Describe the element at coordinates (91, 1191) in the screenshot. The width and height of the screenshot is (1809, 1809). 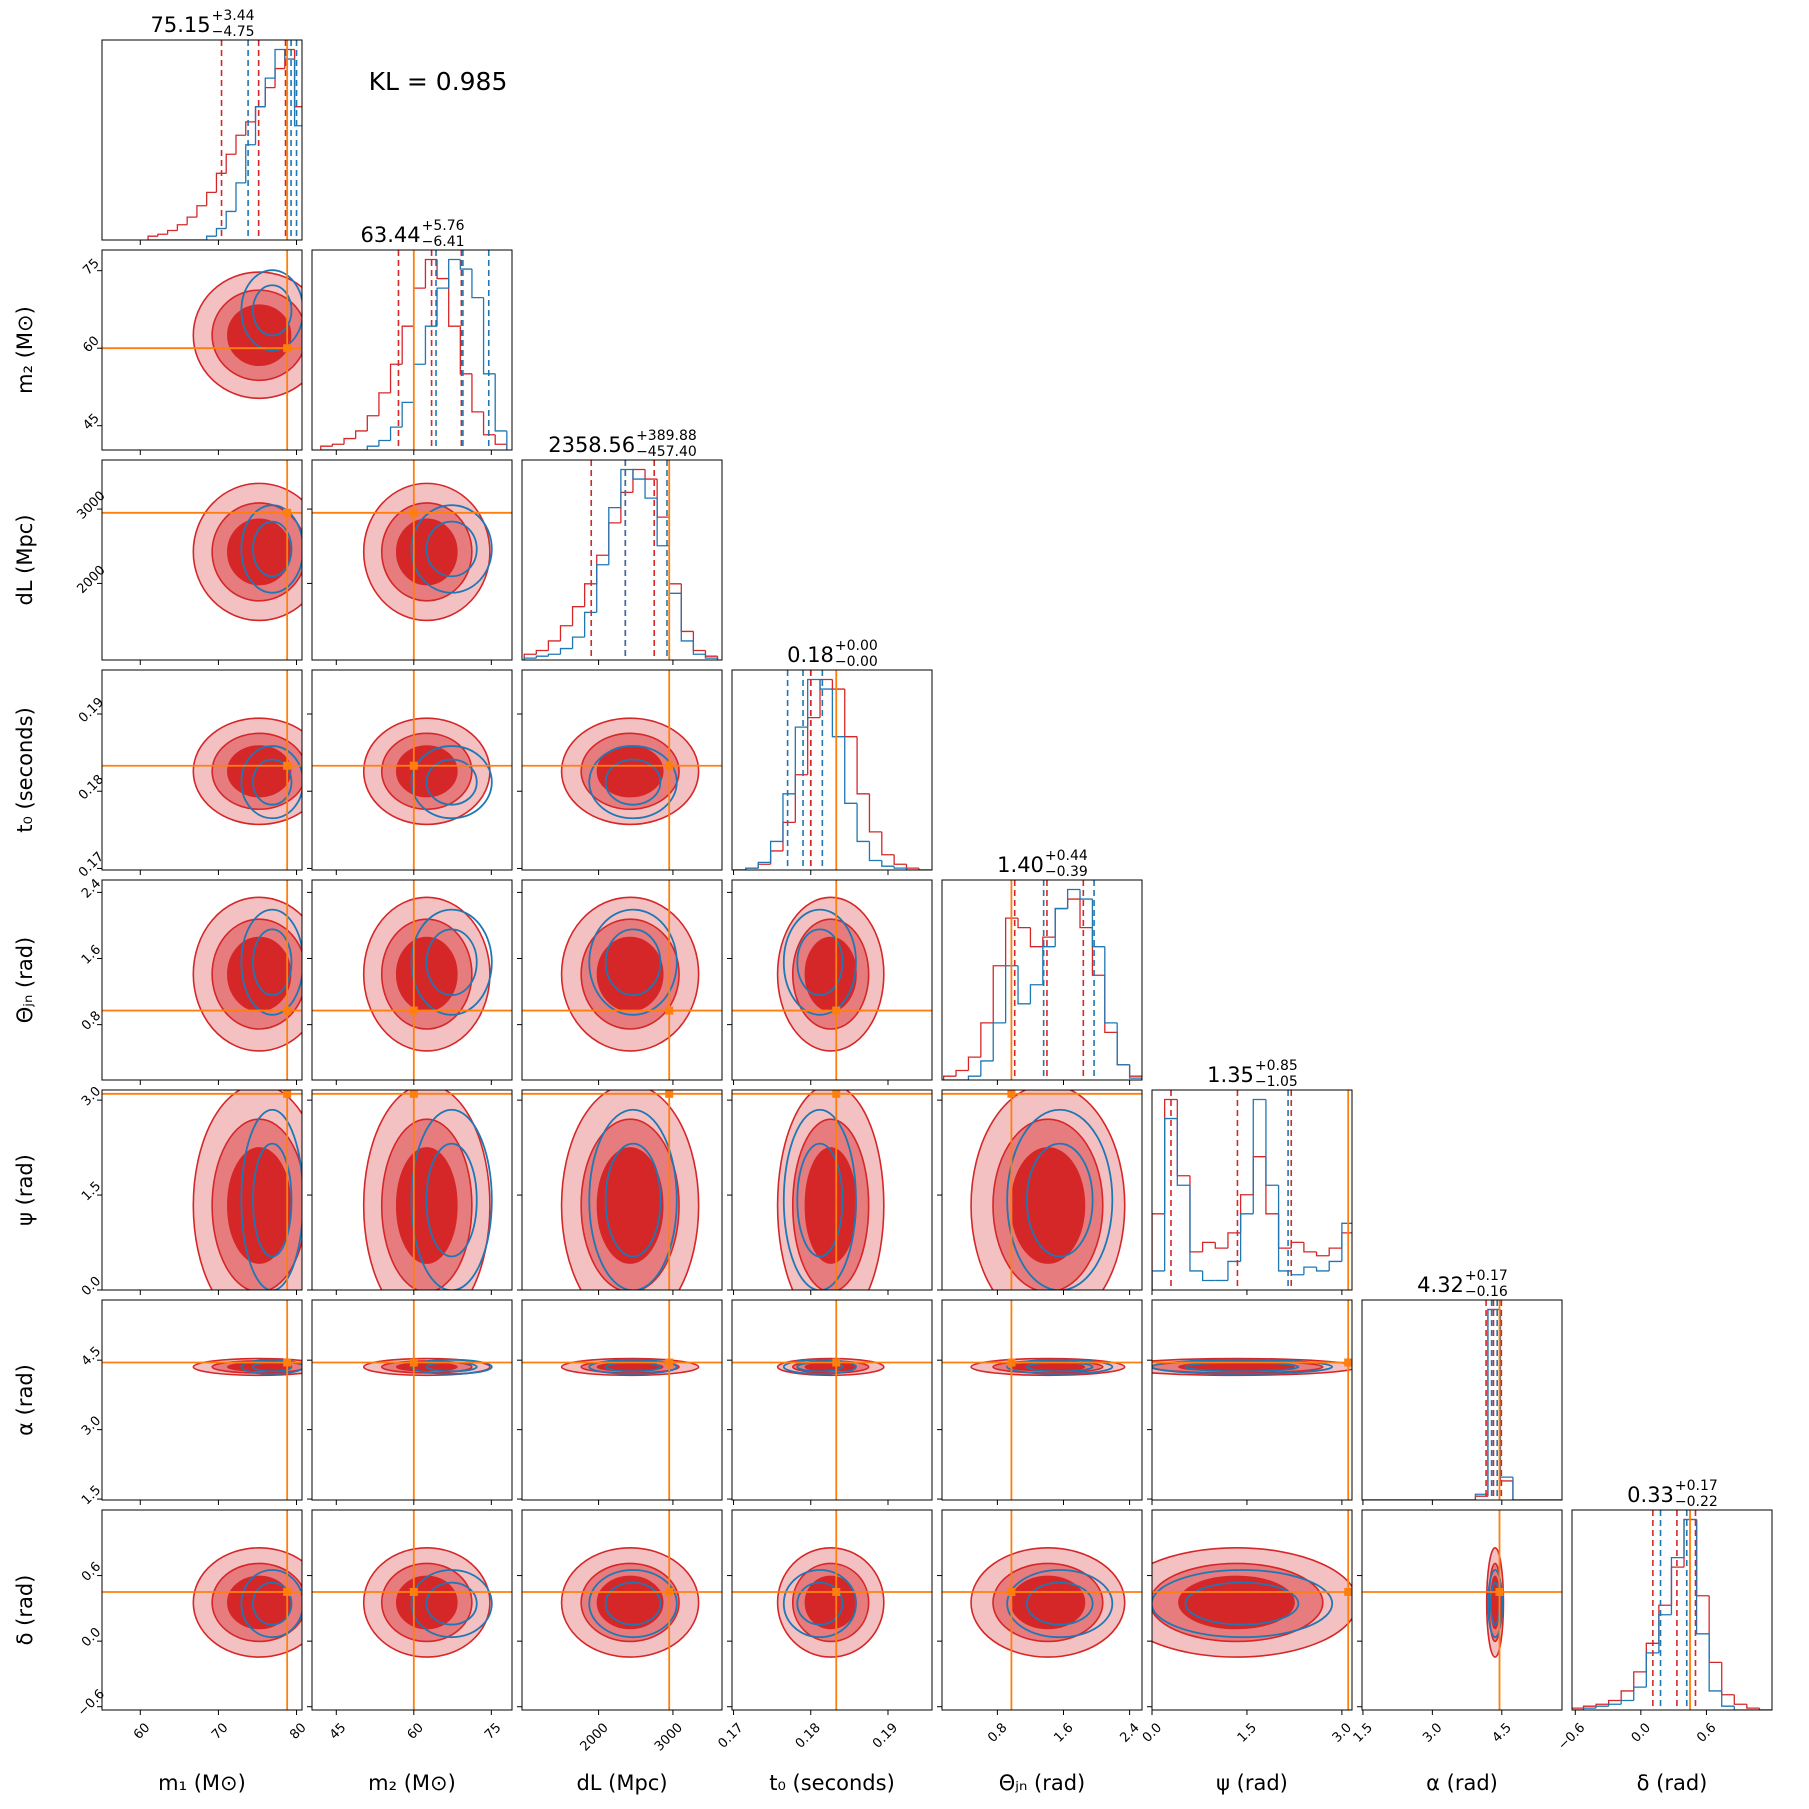
I see `y-tick-label: 1.5` at that location.